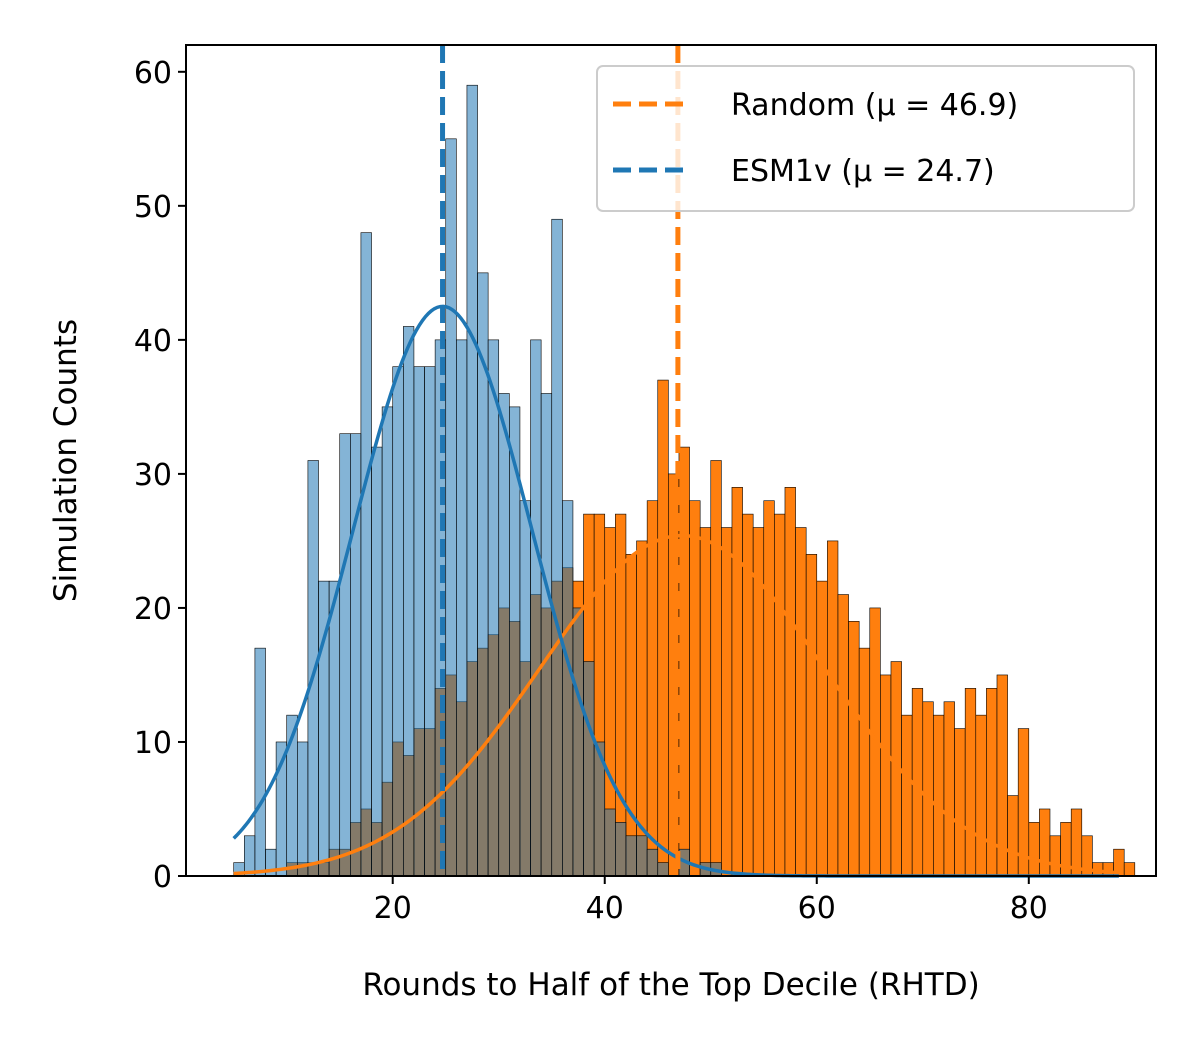 This screenshot has height=1050, width=1200. Describe the element at coordinates (153, 207) in the screenshot. I see `y-tick-label: 50` at that location.